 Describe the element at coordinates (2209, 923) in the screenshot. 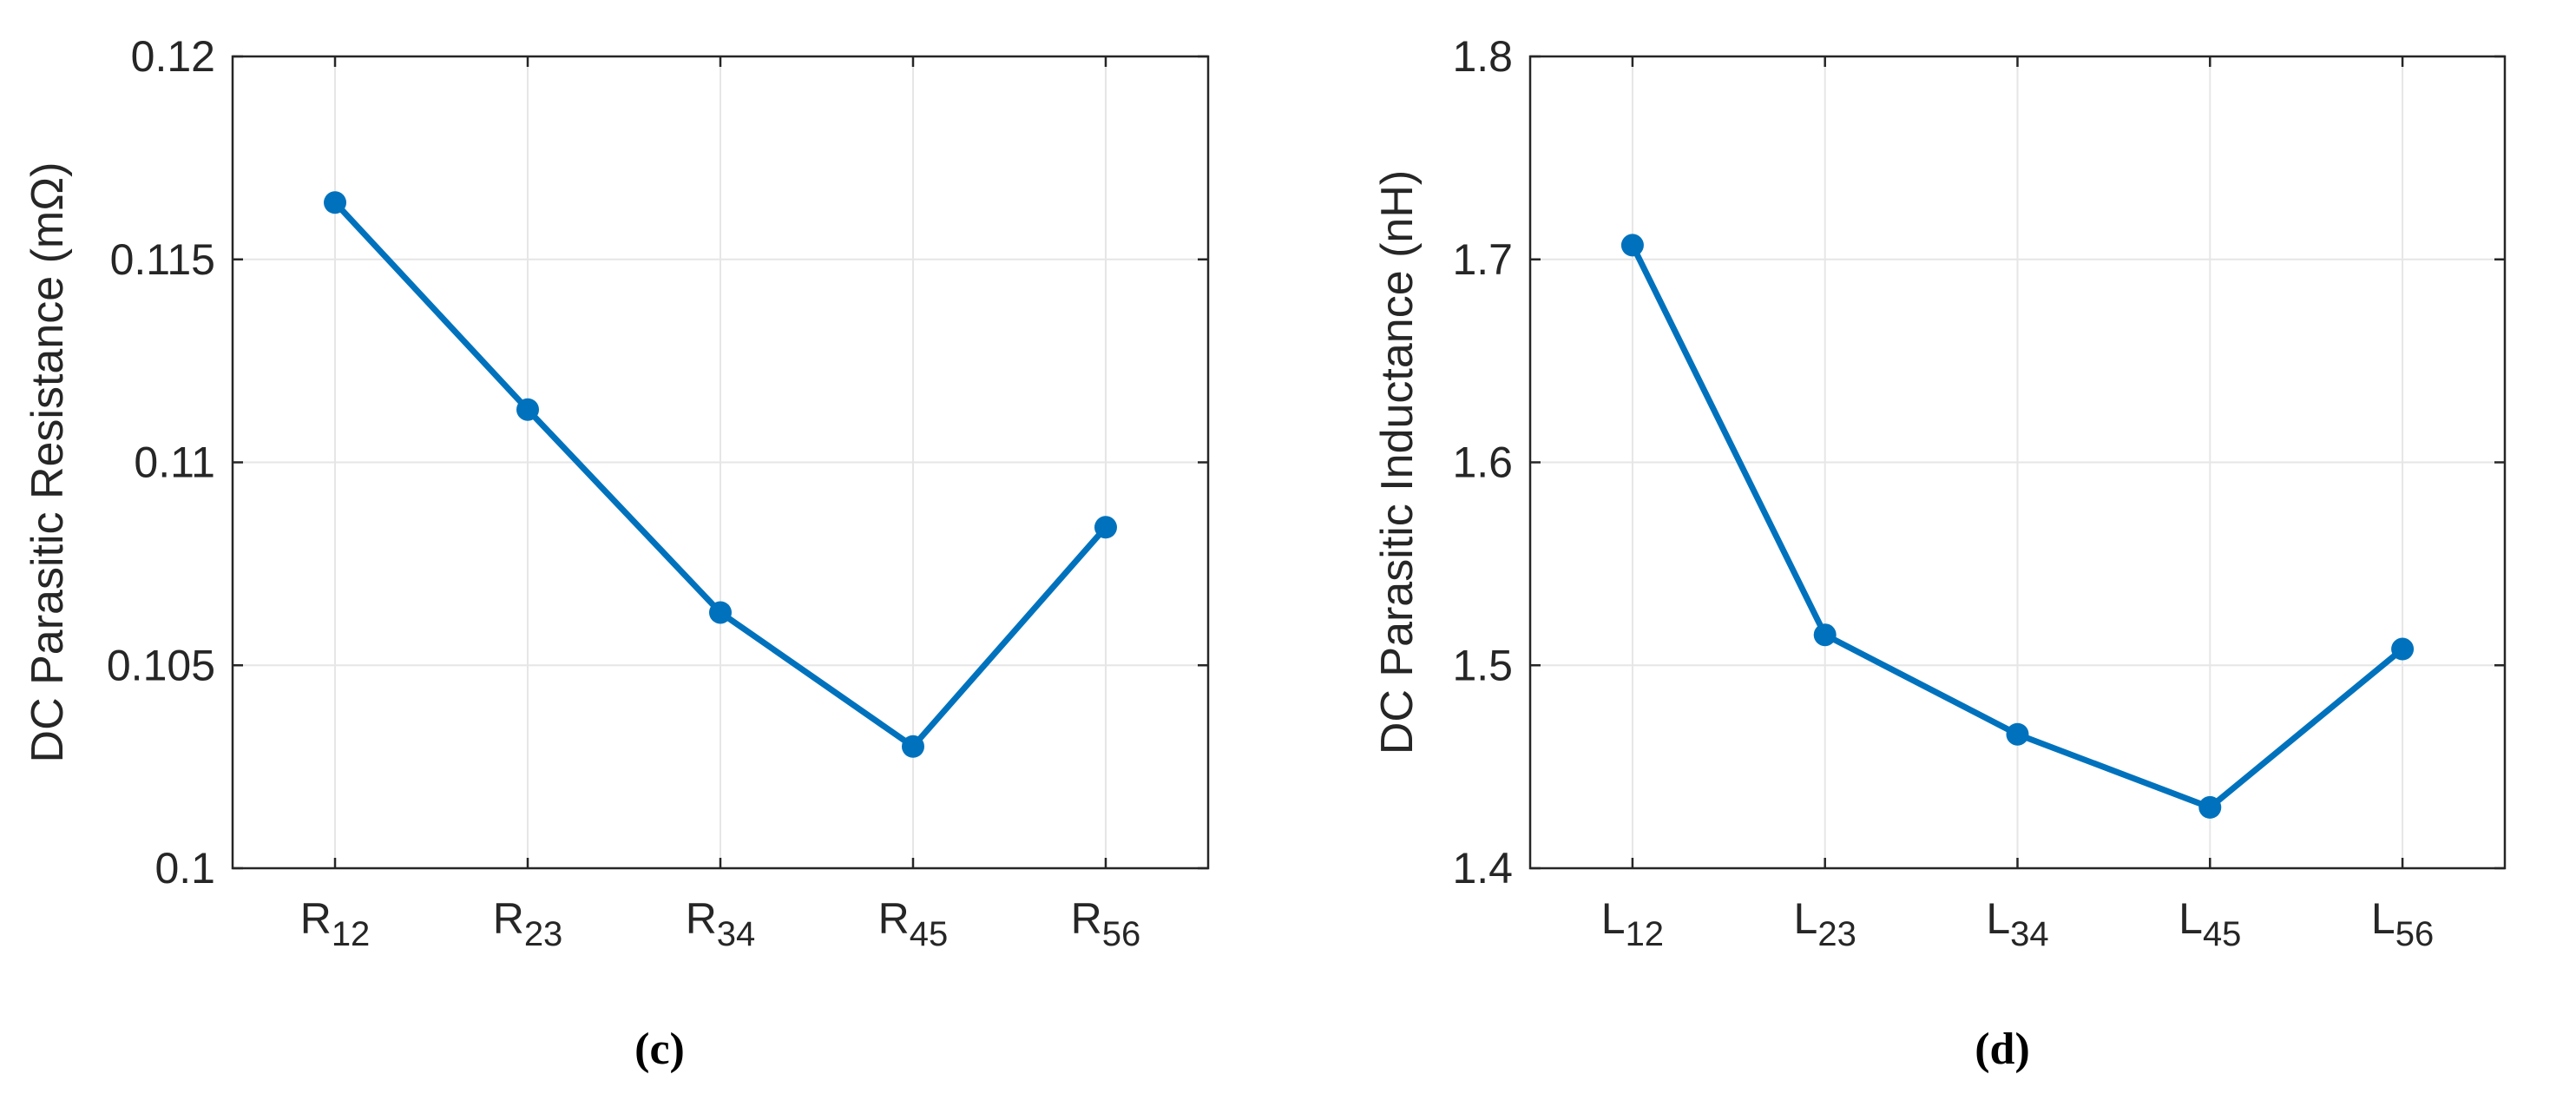

I see `chart-1-x-tick-label-3: L45` at that location.